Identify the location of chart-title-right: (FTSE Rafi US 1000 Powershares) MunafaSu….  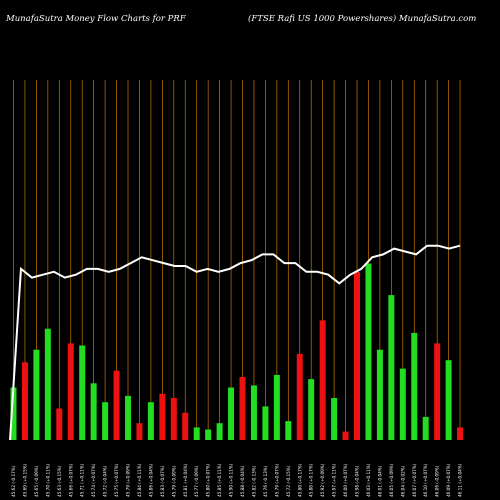
(362, 19).